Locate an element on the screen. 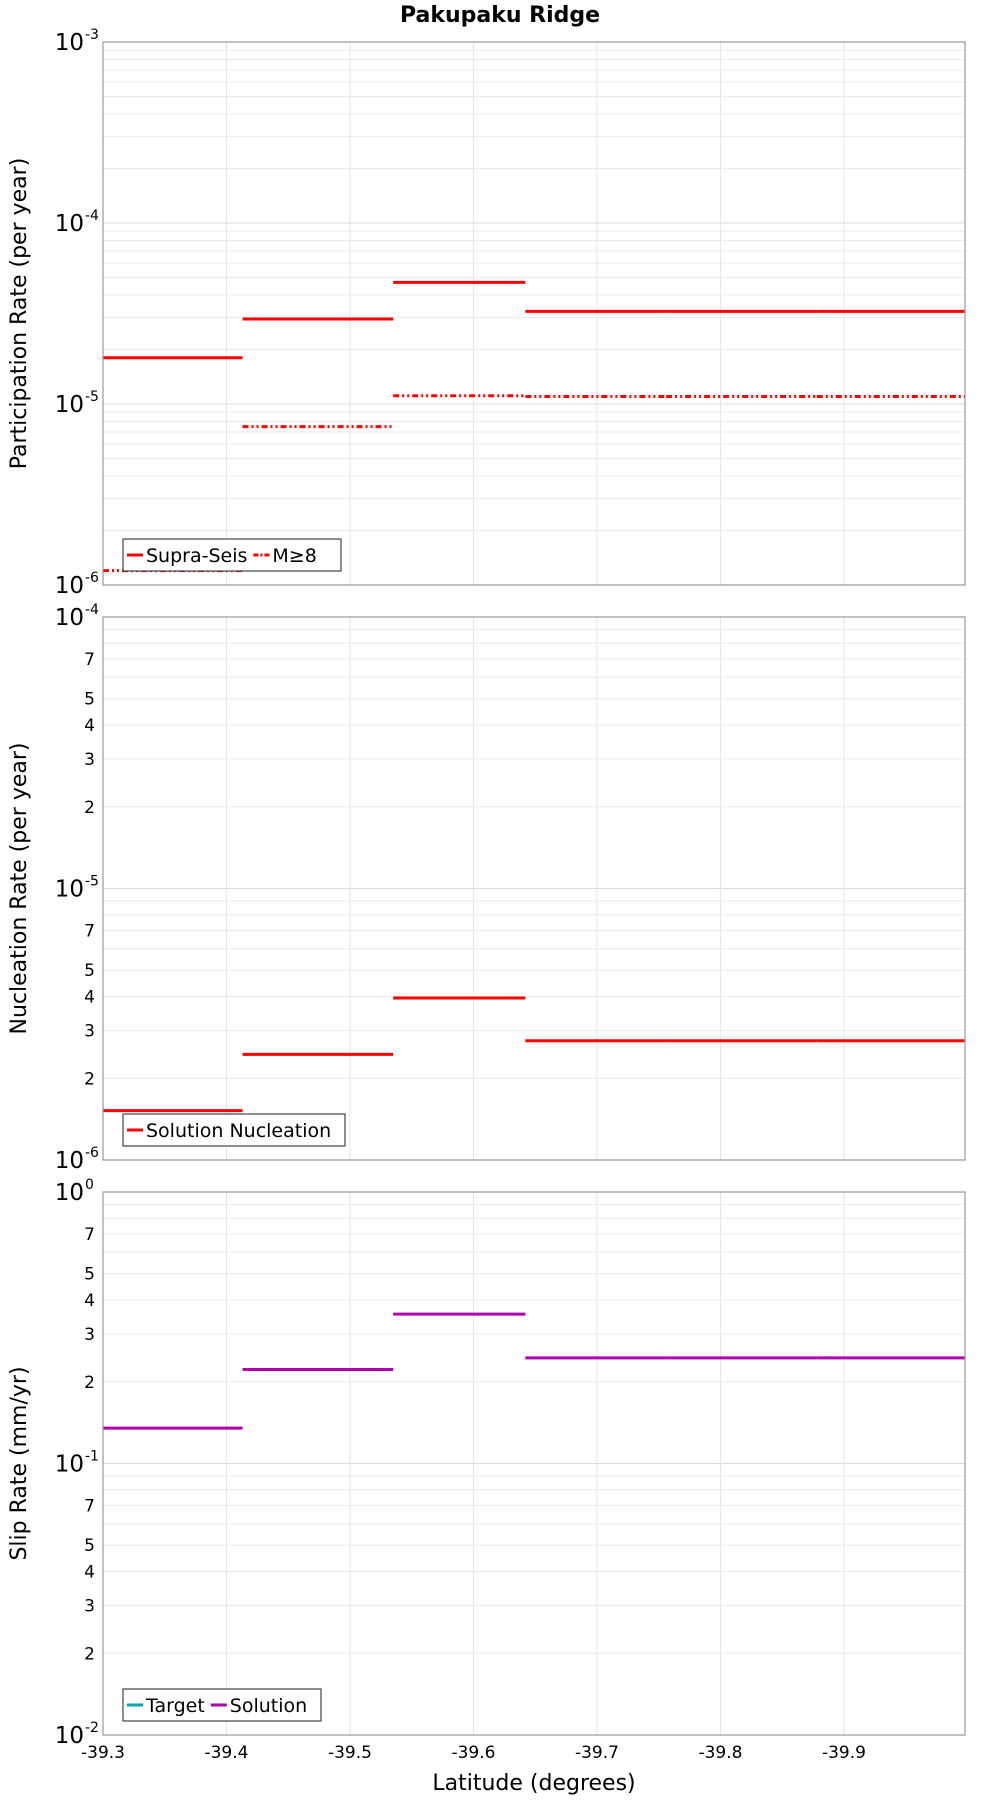 This screenshot has width=1000, height=1800. y-tick-exponent: -3 is located at coordinates (92, 35).